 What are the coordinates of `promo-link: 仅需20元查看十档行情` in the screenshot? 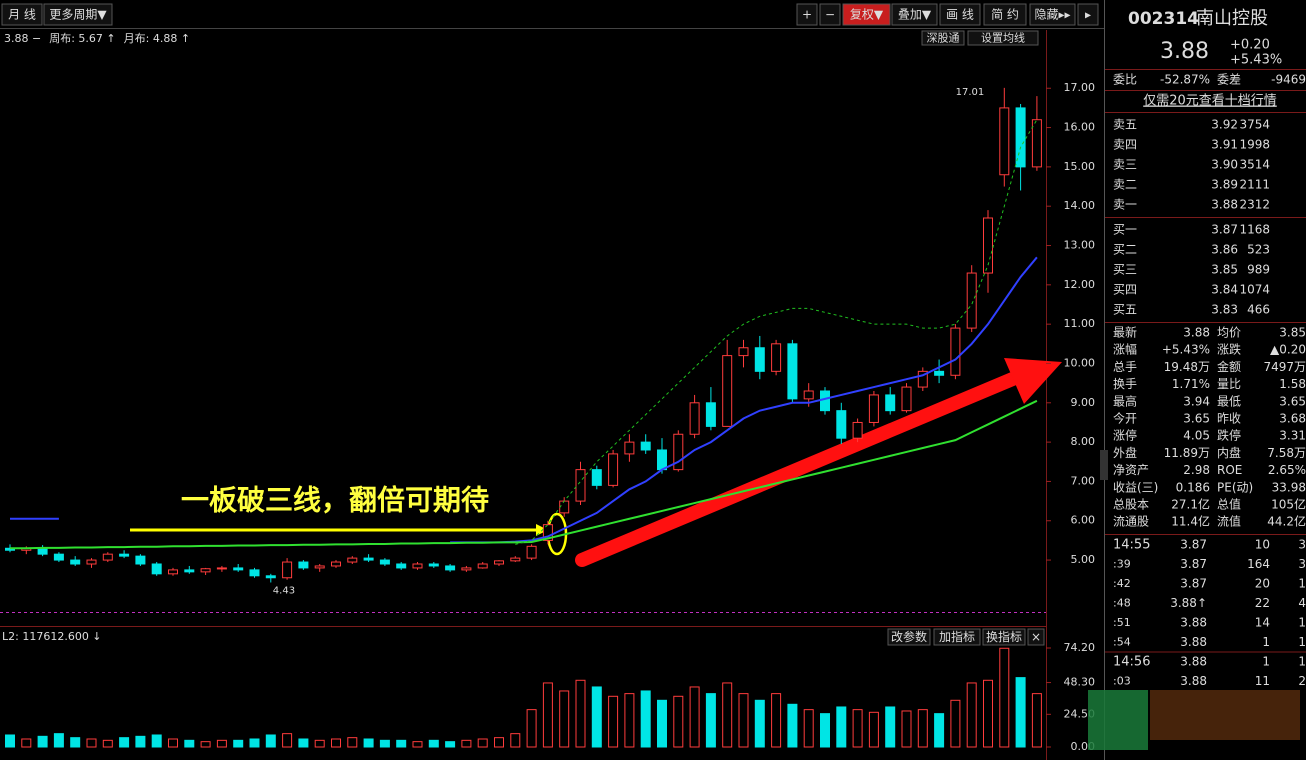 It's located at (1210, 101).